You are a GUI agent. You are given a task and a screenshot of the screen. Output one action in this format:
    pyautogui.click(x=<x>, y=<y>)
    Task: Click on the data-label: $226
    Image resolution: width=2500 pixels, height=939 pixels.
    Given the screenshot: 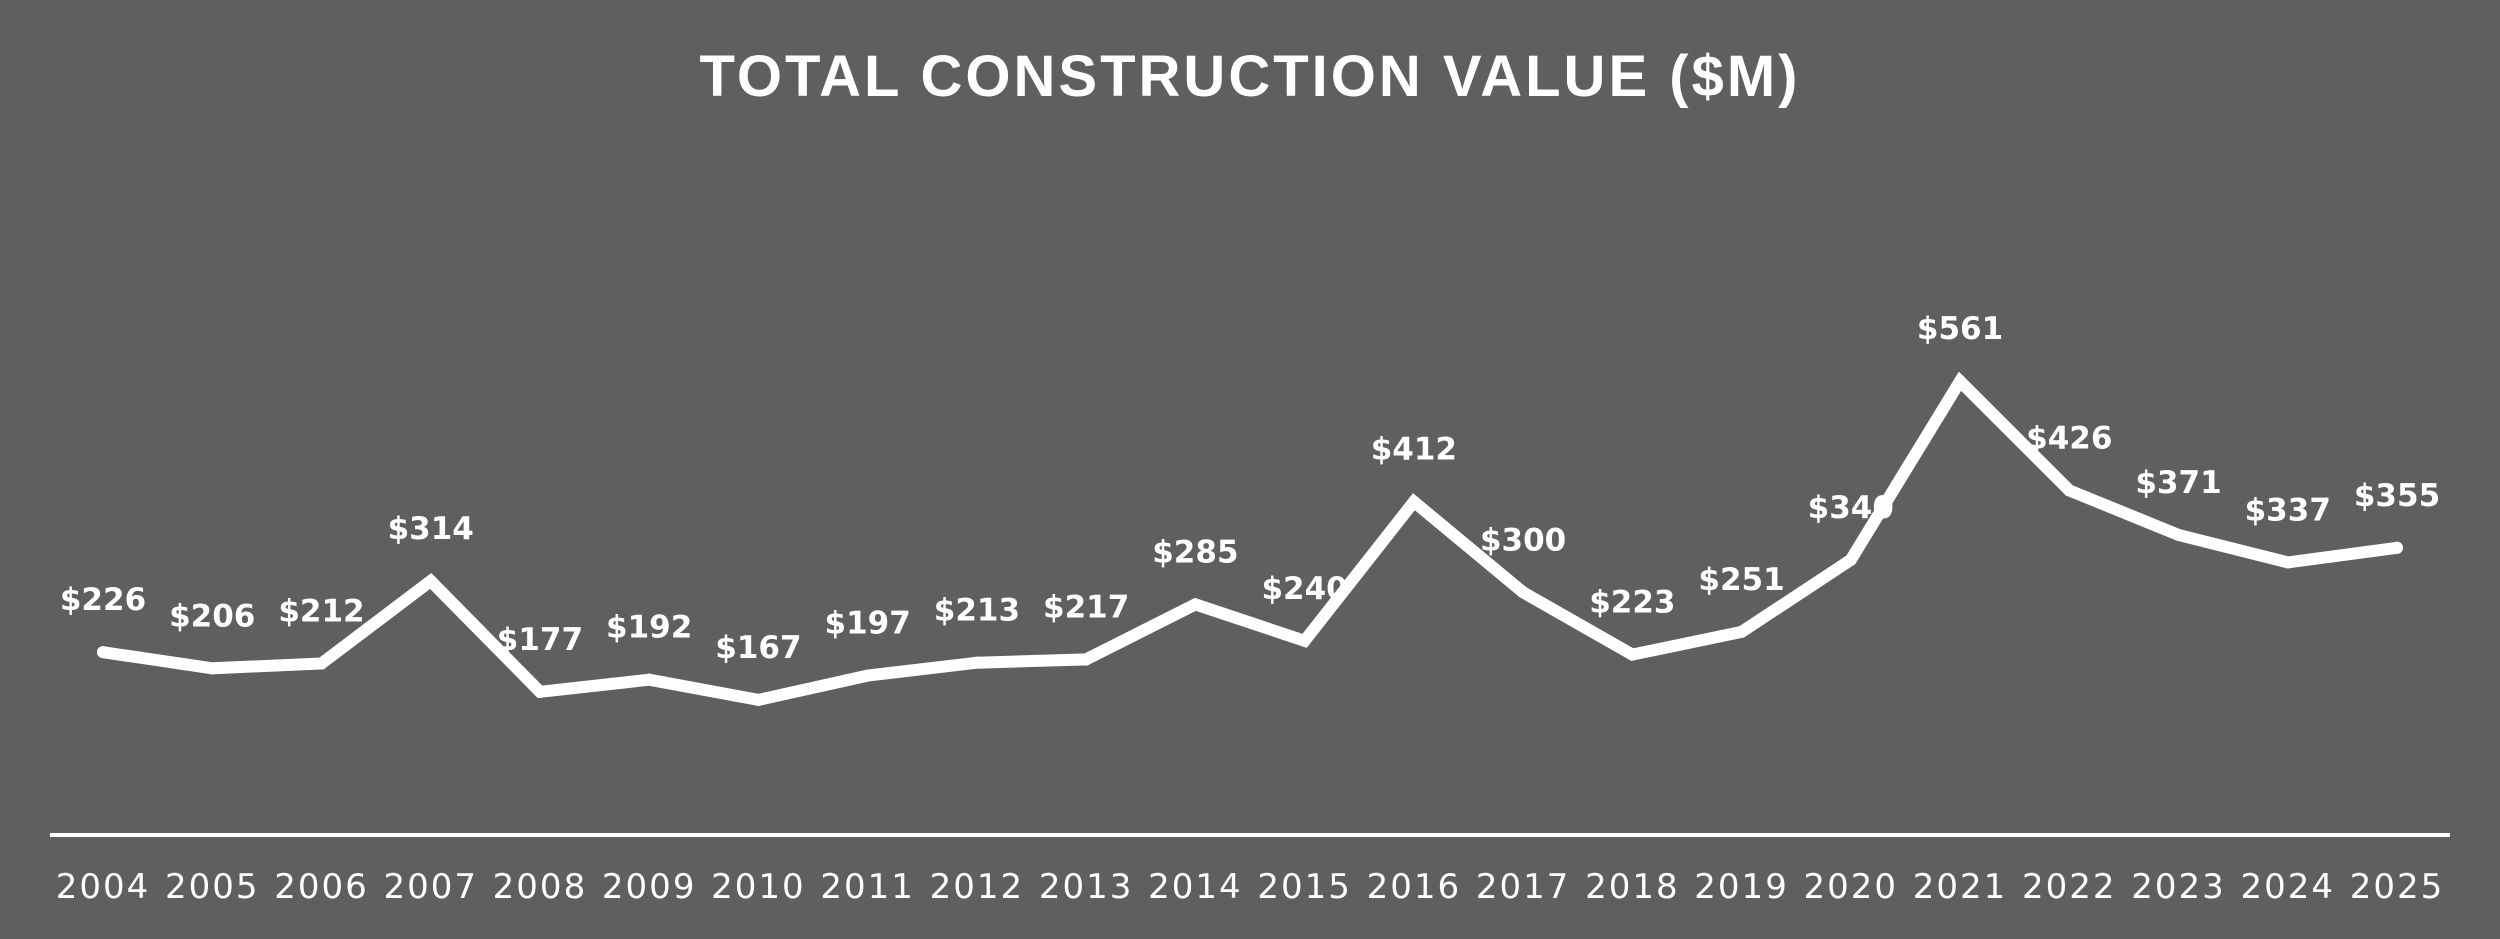 What is the action you would take?
    pyautogui.click(x=103, y=600)
    